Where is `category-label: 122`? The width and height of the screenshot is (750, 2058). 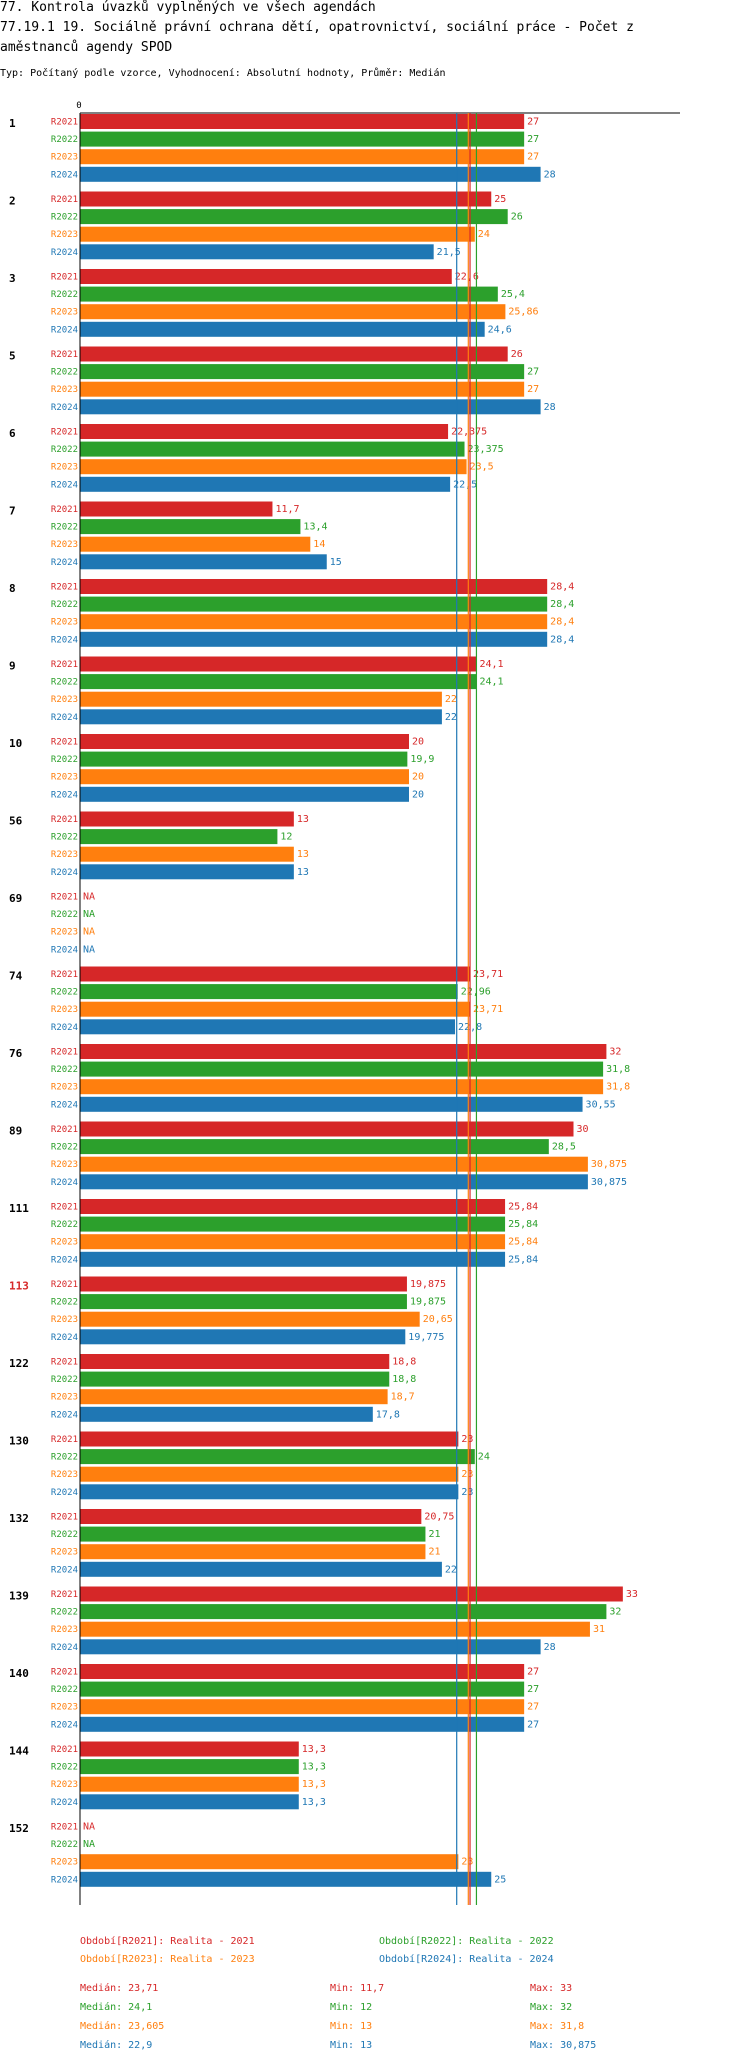
category-label: 122 is located at coordinates (19, 1363).